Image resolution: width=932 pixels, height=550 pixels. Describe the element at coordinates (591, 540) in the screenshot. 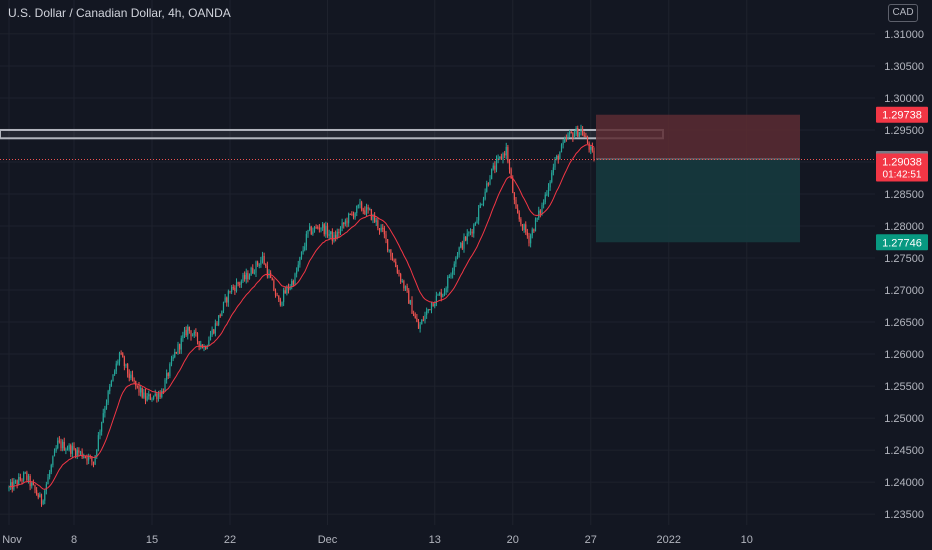

I see `x-tick-label: 27` at that location.